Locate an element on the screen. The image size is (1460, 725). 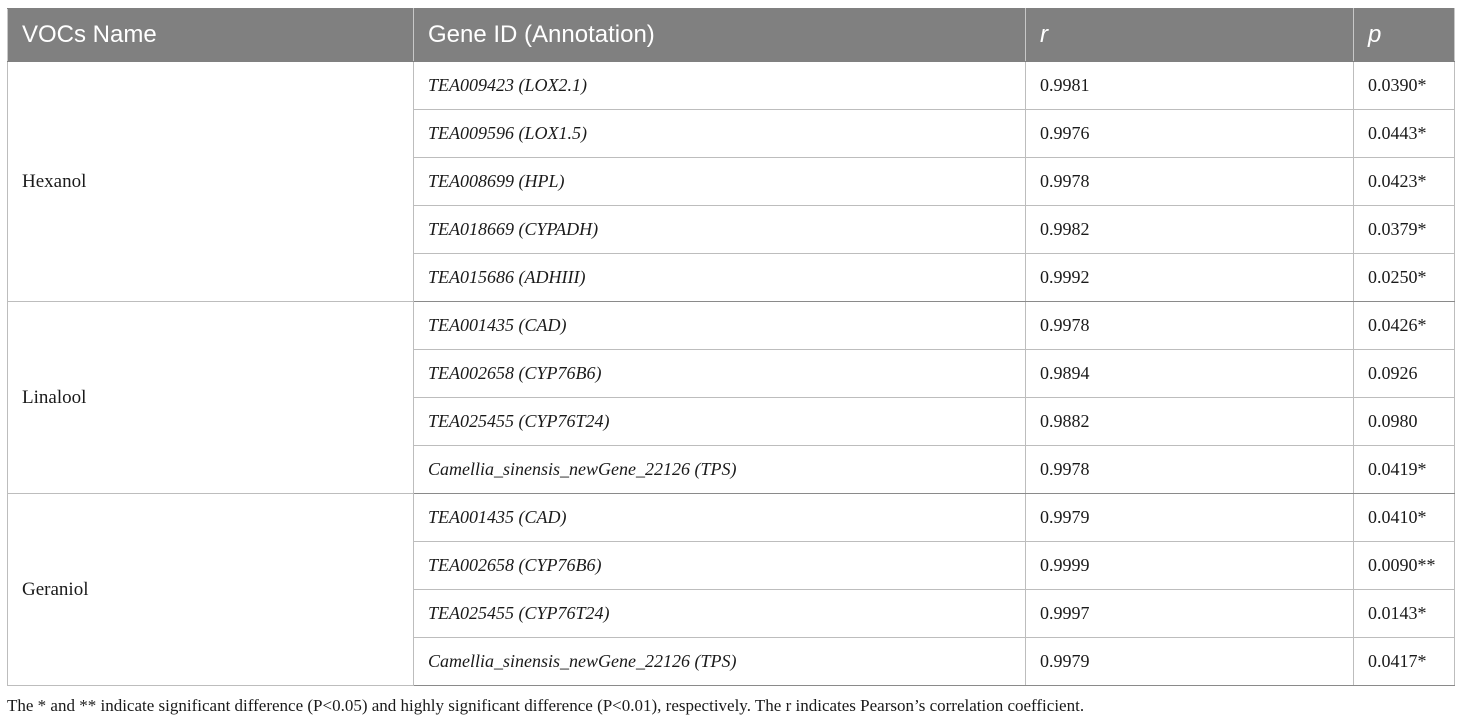
table-row: TEA002658 (CYP76B6) 0.9999 0.0090** is located at coordinates (731, 565).